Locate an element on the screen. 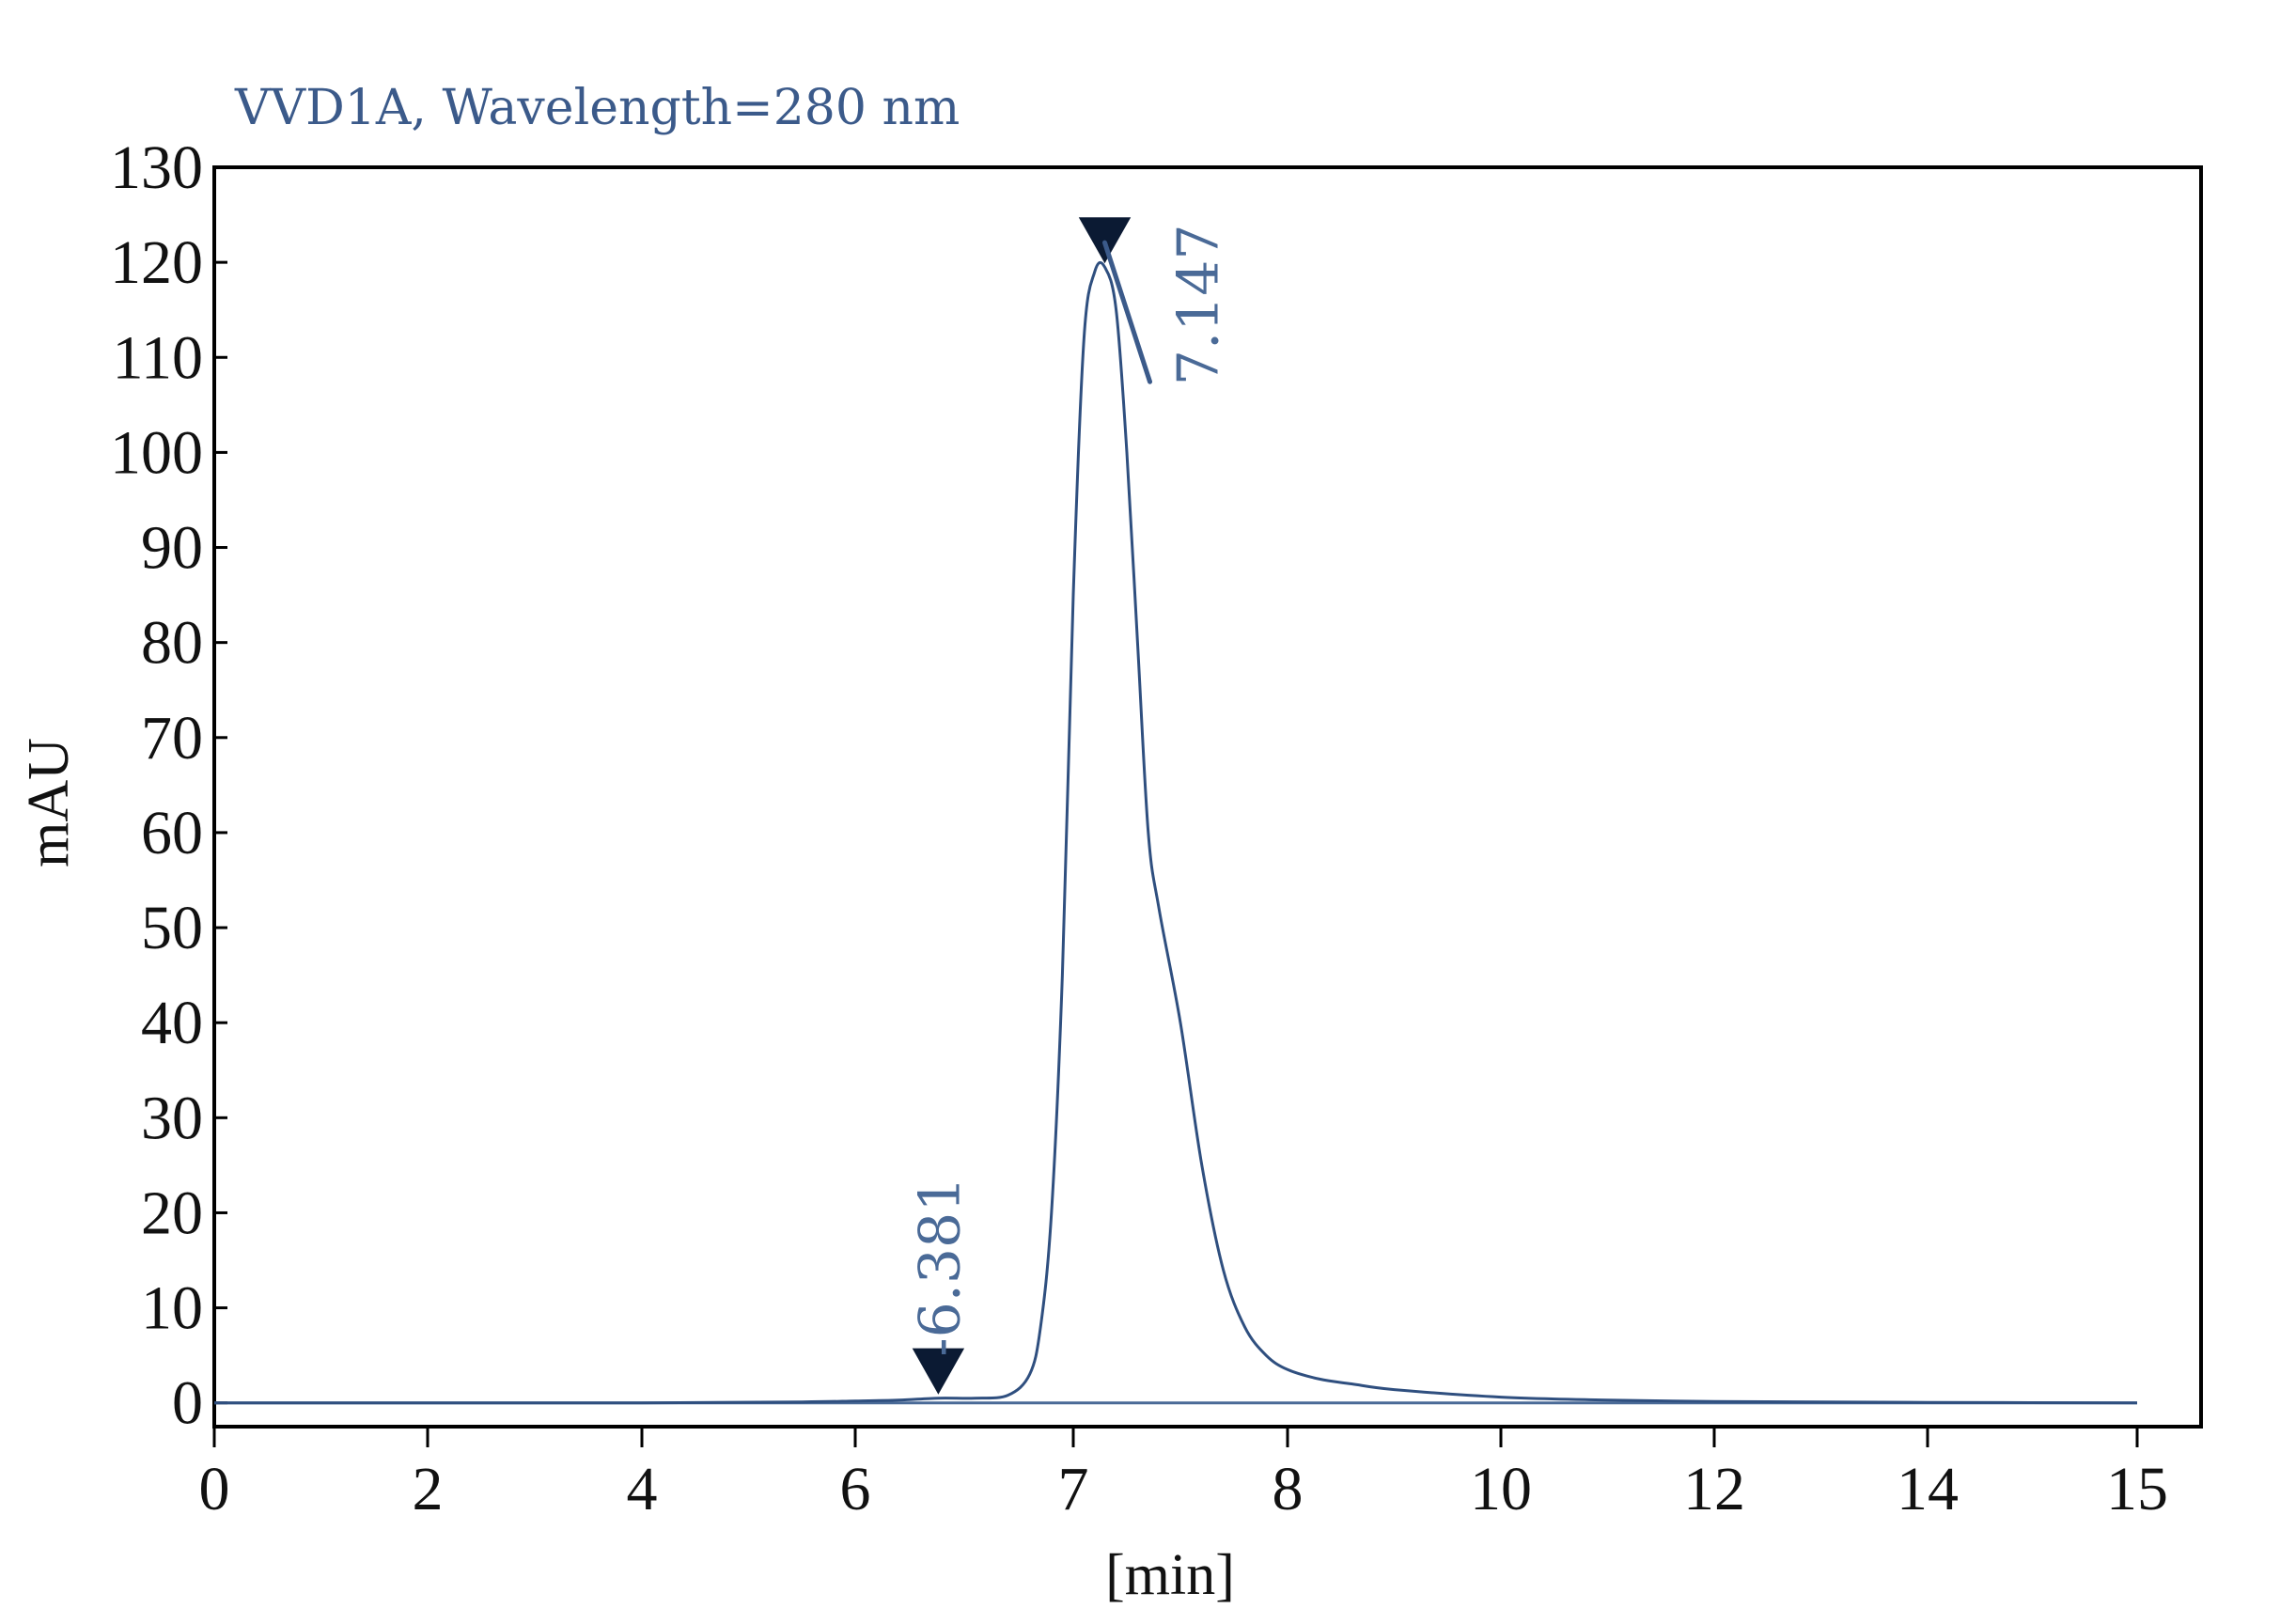 The width and height of the screenshot is (2280, 1624). y-tick-label: 120 is located at coordinates (156, 262).